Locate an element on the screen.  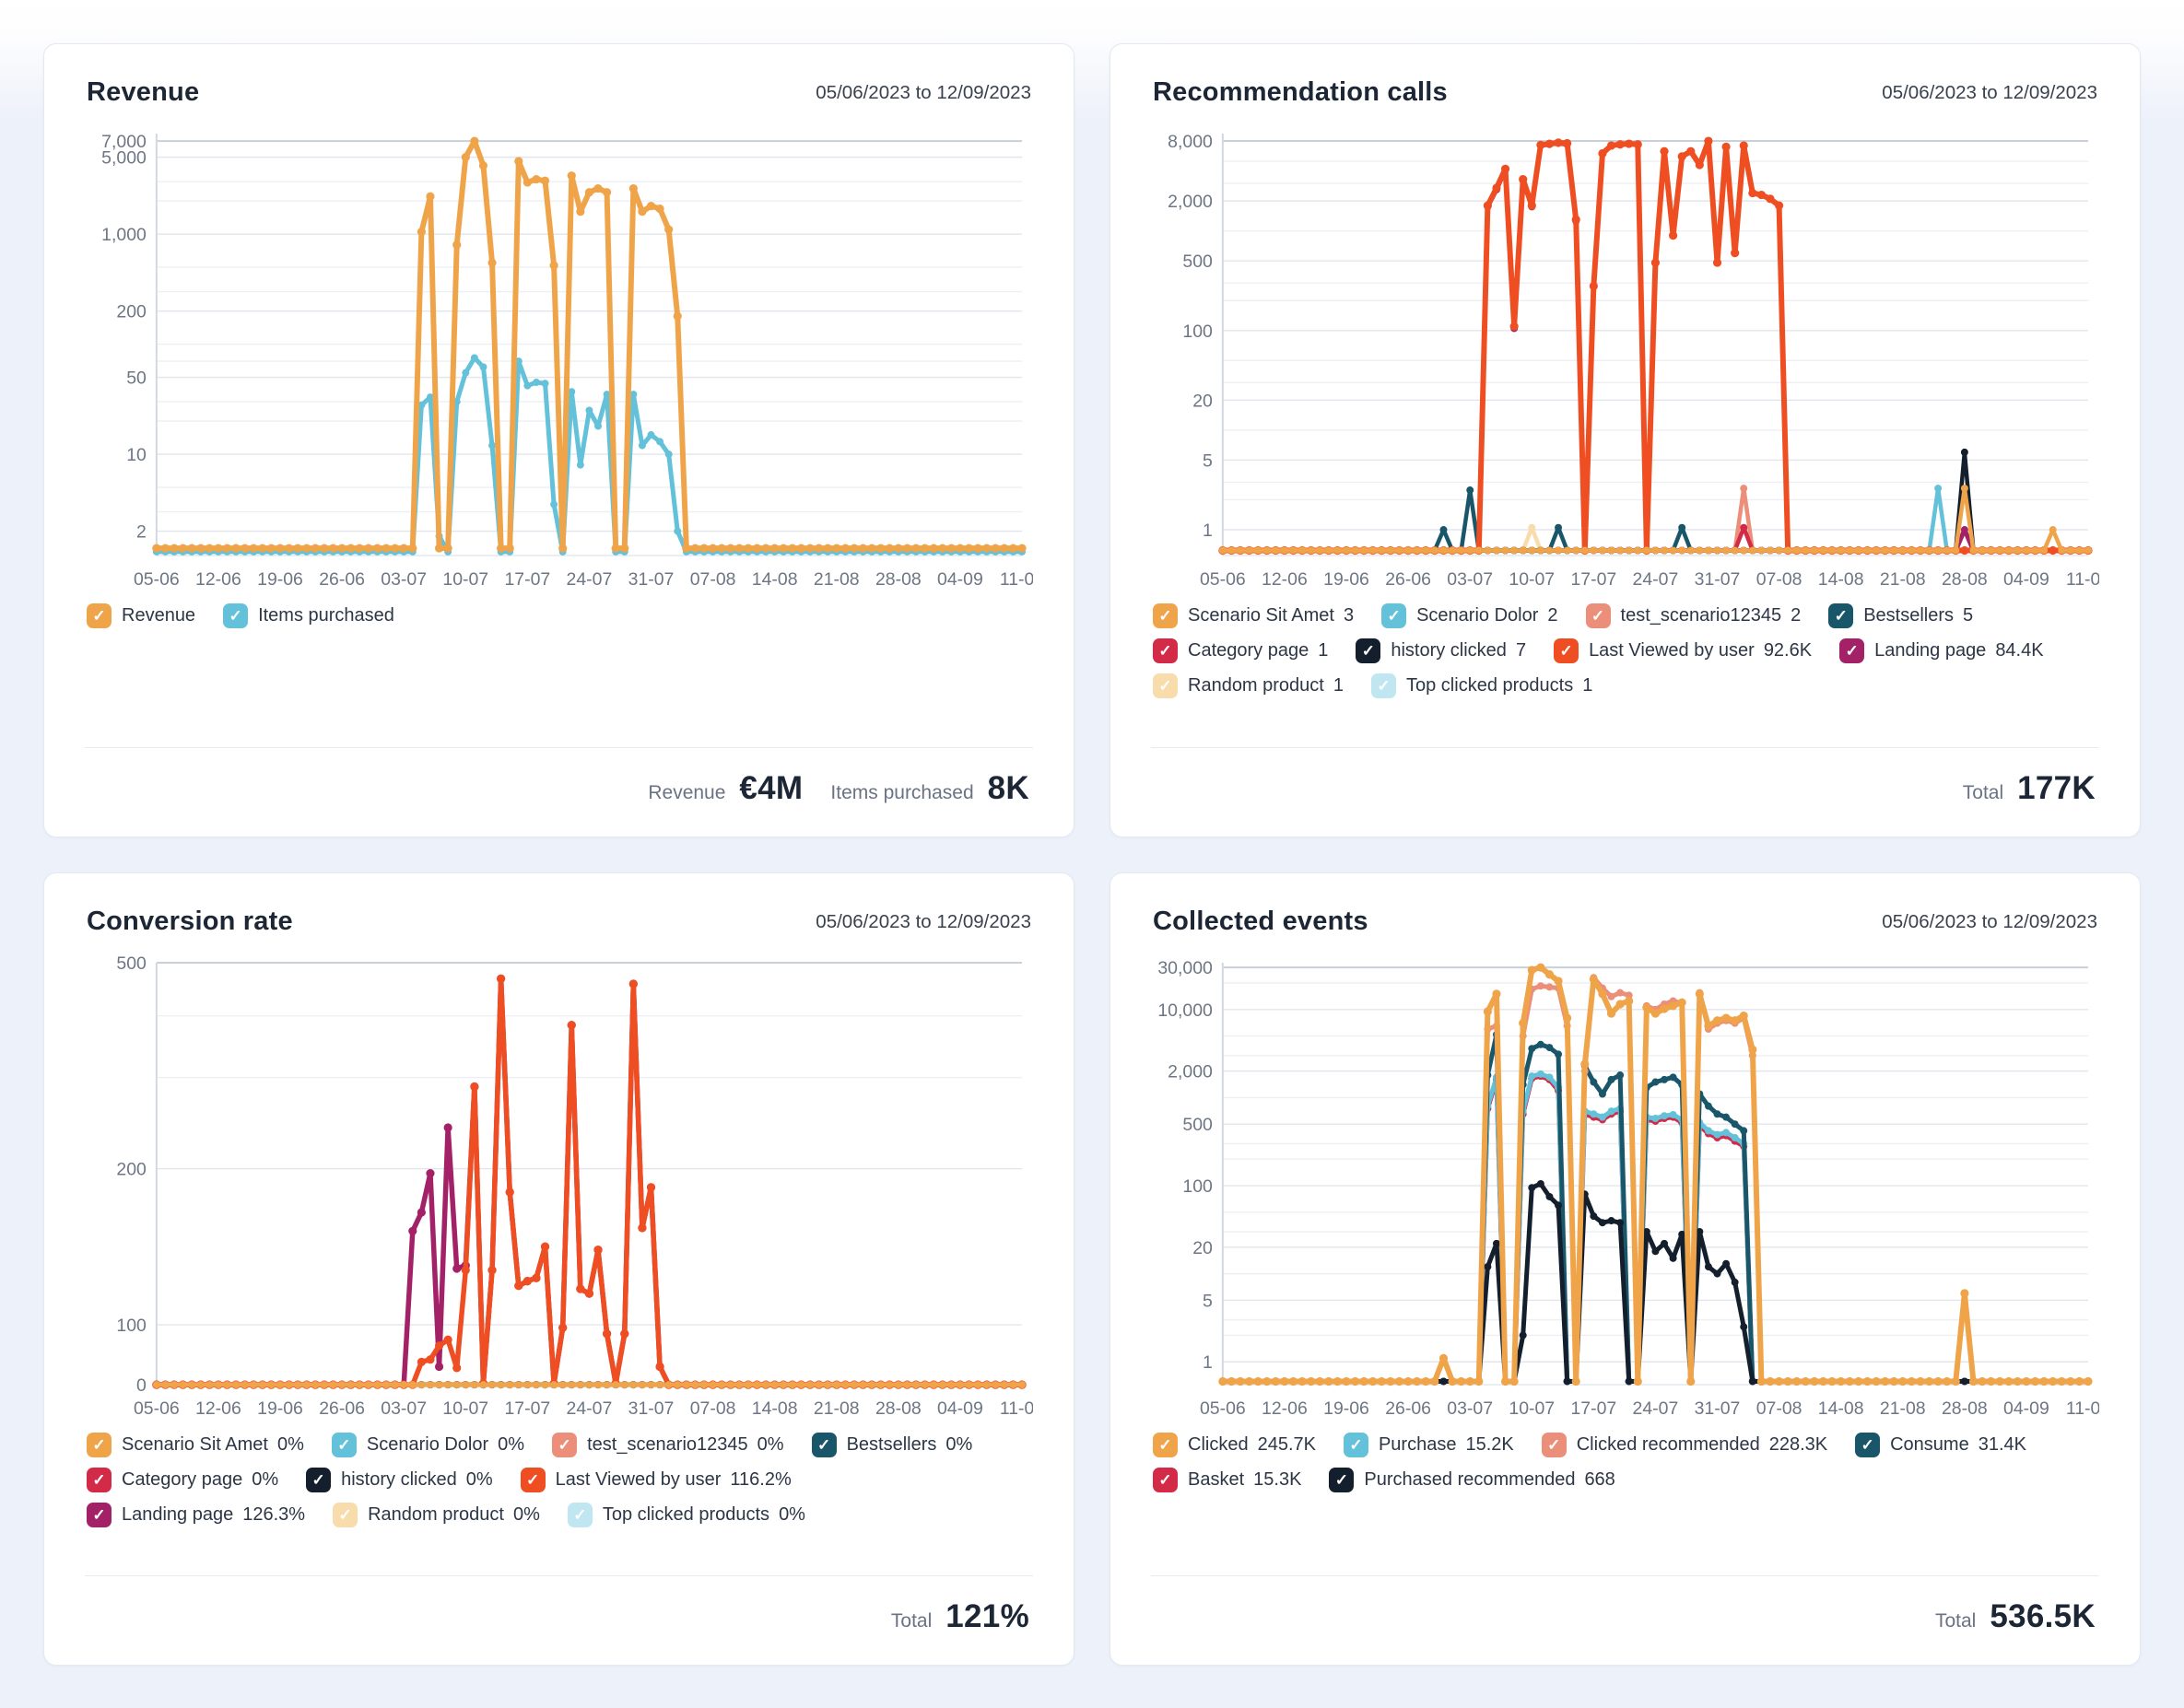
legend-item-items-purchased: ✓ Items purchased is located at coordinates (308, 615).